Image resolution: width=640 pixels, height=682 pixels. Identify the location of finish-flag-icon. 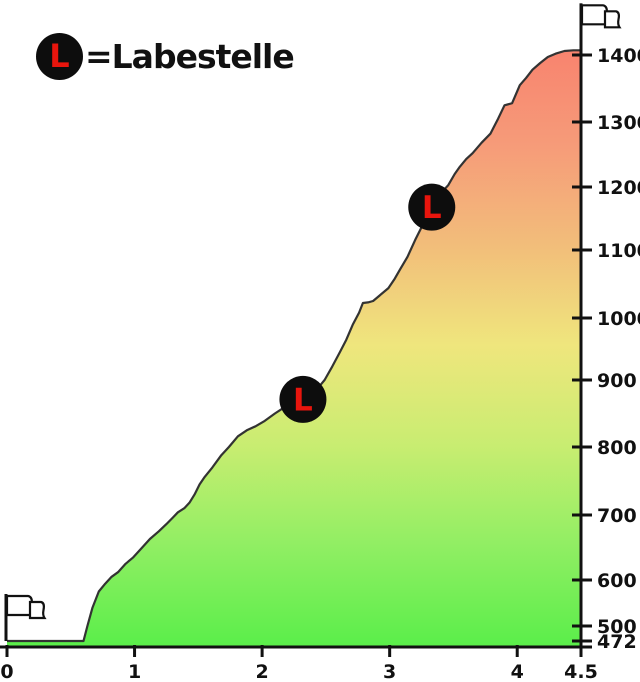
(600, 27).